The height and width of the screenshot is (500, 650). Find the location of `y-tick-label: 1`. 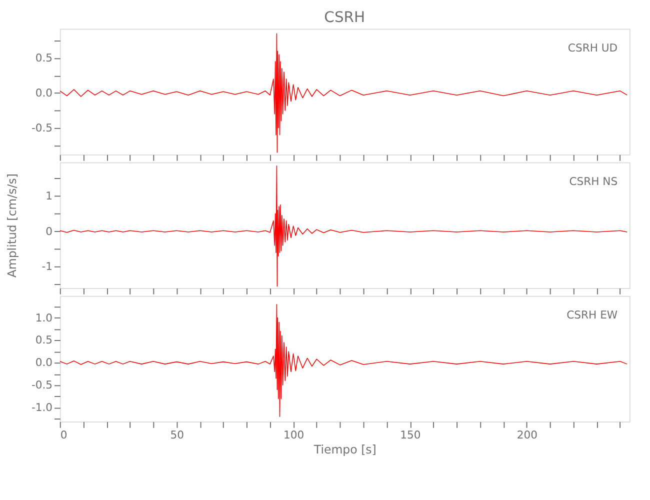

y-tick-label: 1 is located at coordinates (49, 195).